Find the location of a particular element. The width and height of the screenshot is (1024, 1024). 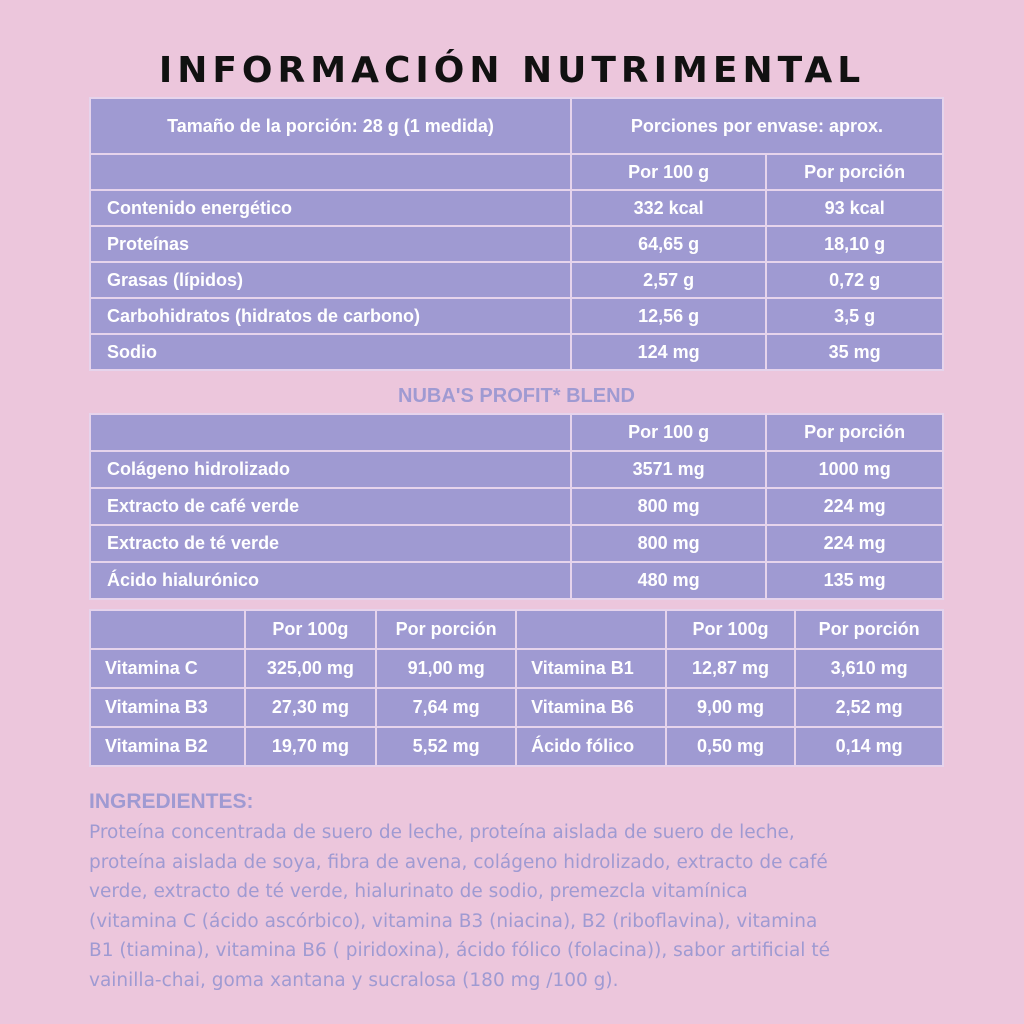

value-per-100g: 3571 mg is located at coordinates (668, 469).